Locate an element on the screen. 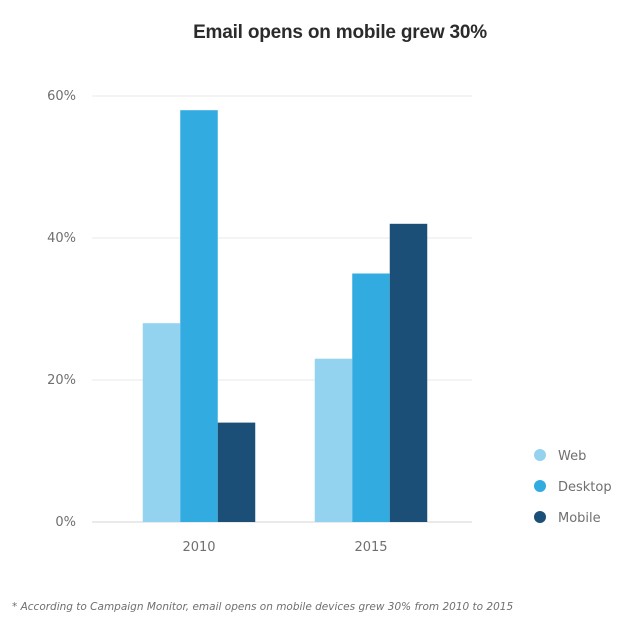  y-tick-label: 40% is located at coordinates (61, 238).